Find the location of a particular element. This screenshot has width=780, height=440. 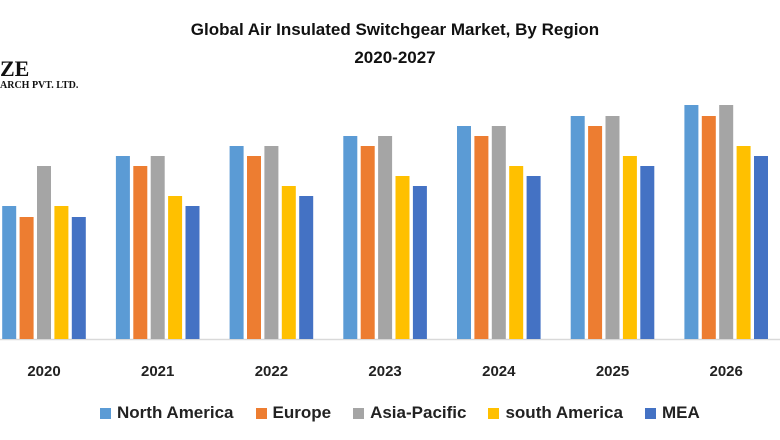

bar-asia-pacific-2026 is located at coordinates (726, 222).